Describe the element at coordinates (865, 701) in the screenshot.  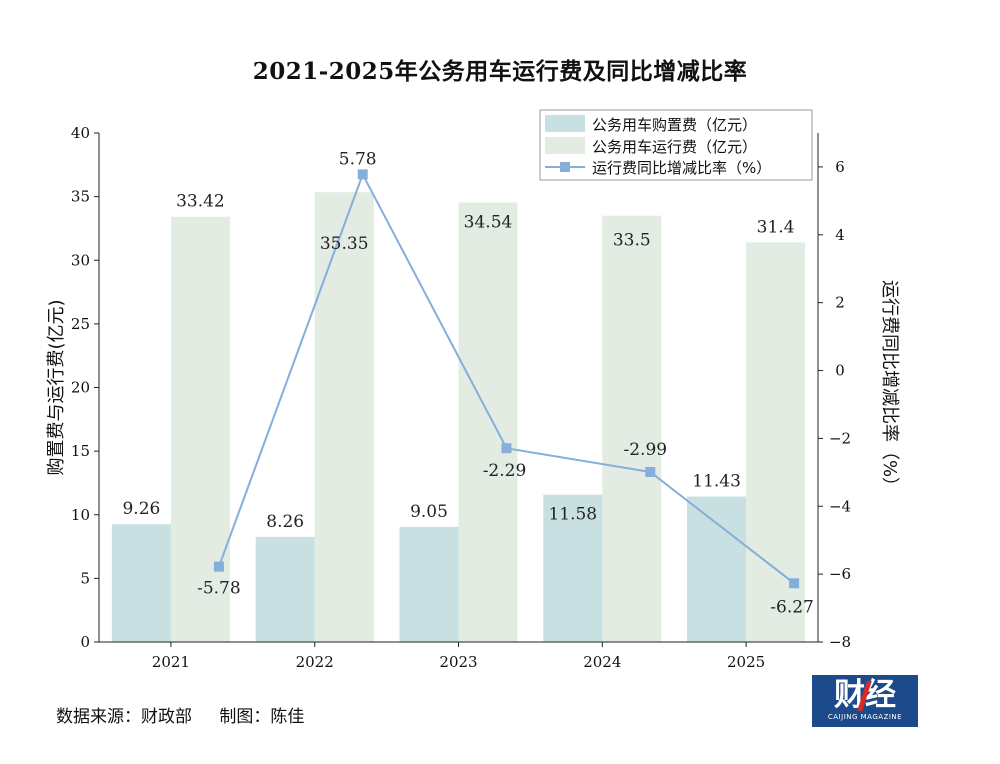
I see `caijing-logo: 财经 CAIJING MAGAZINE` at that location.